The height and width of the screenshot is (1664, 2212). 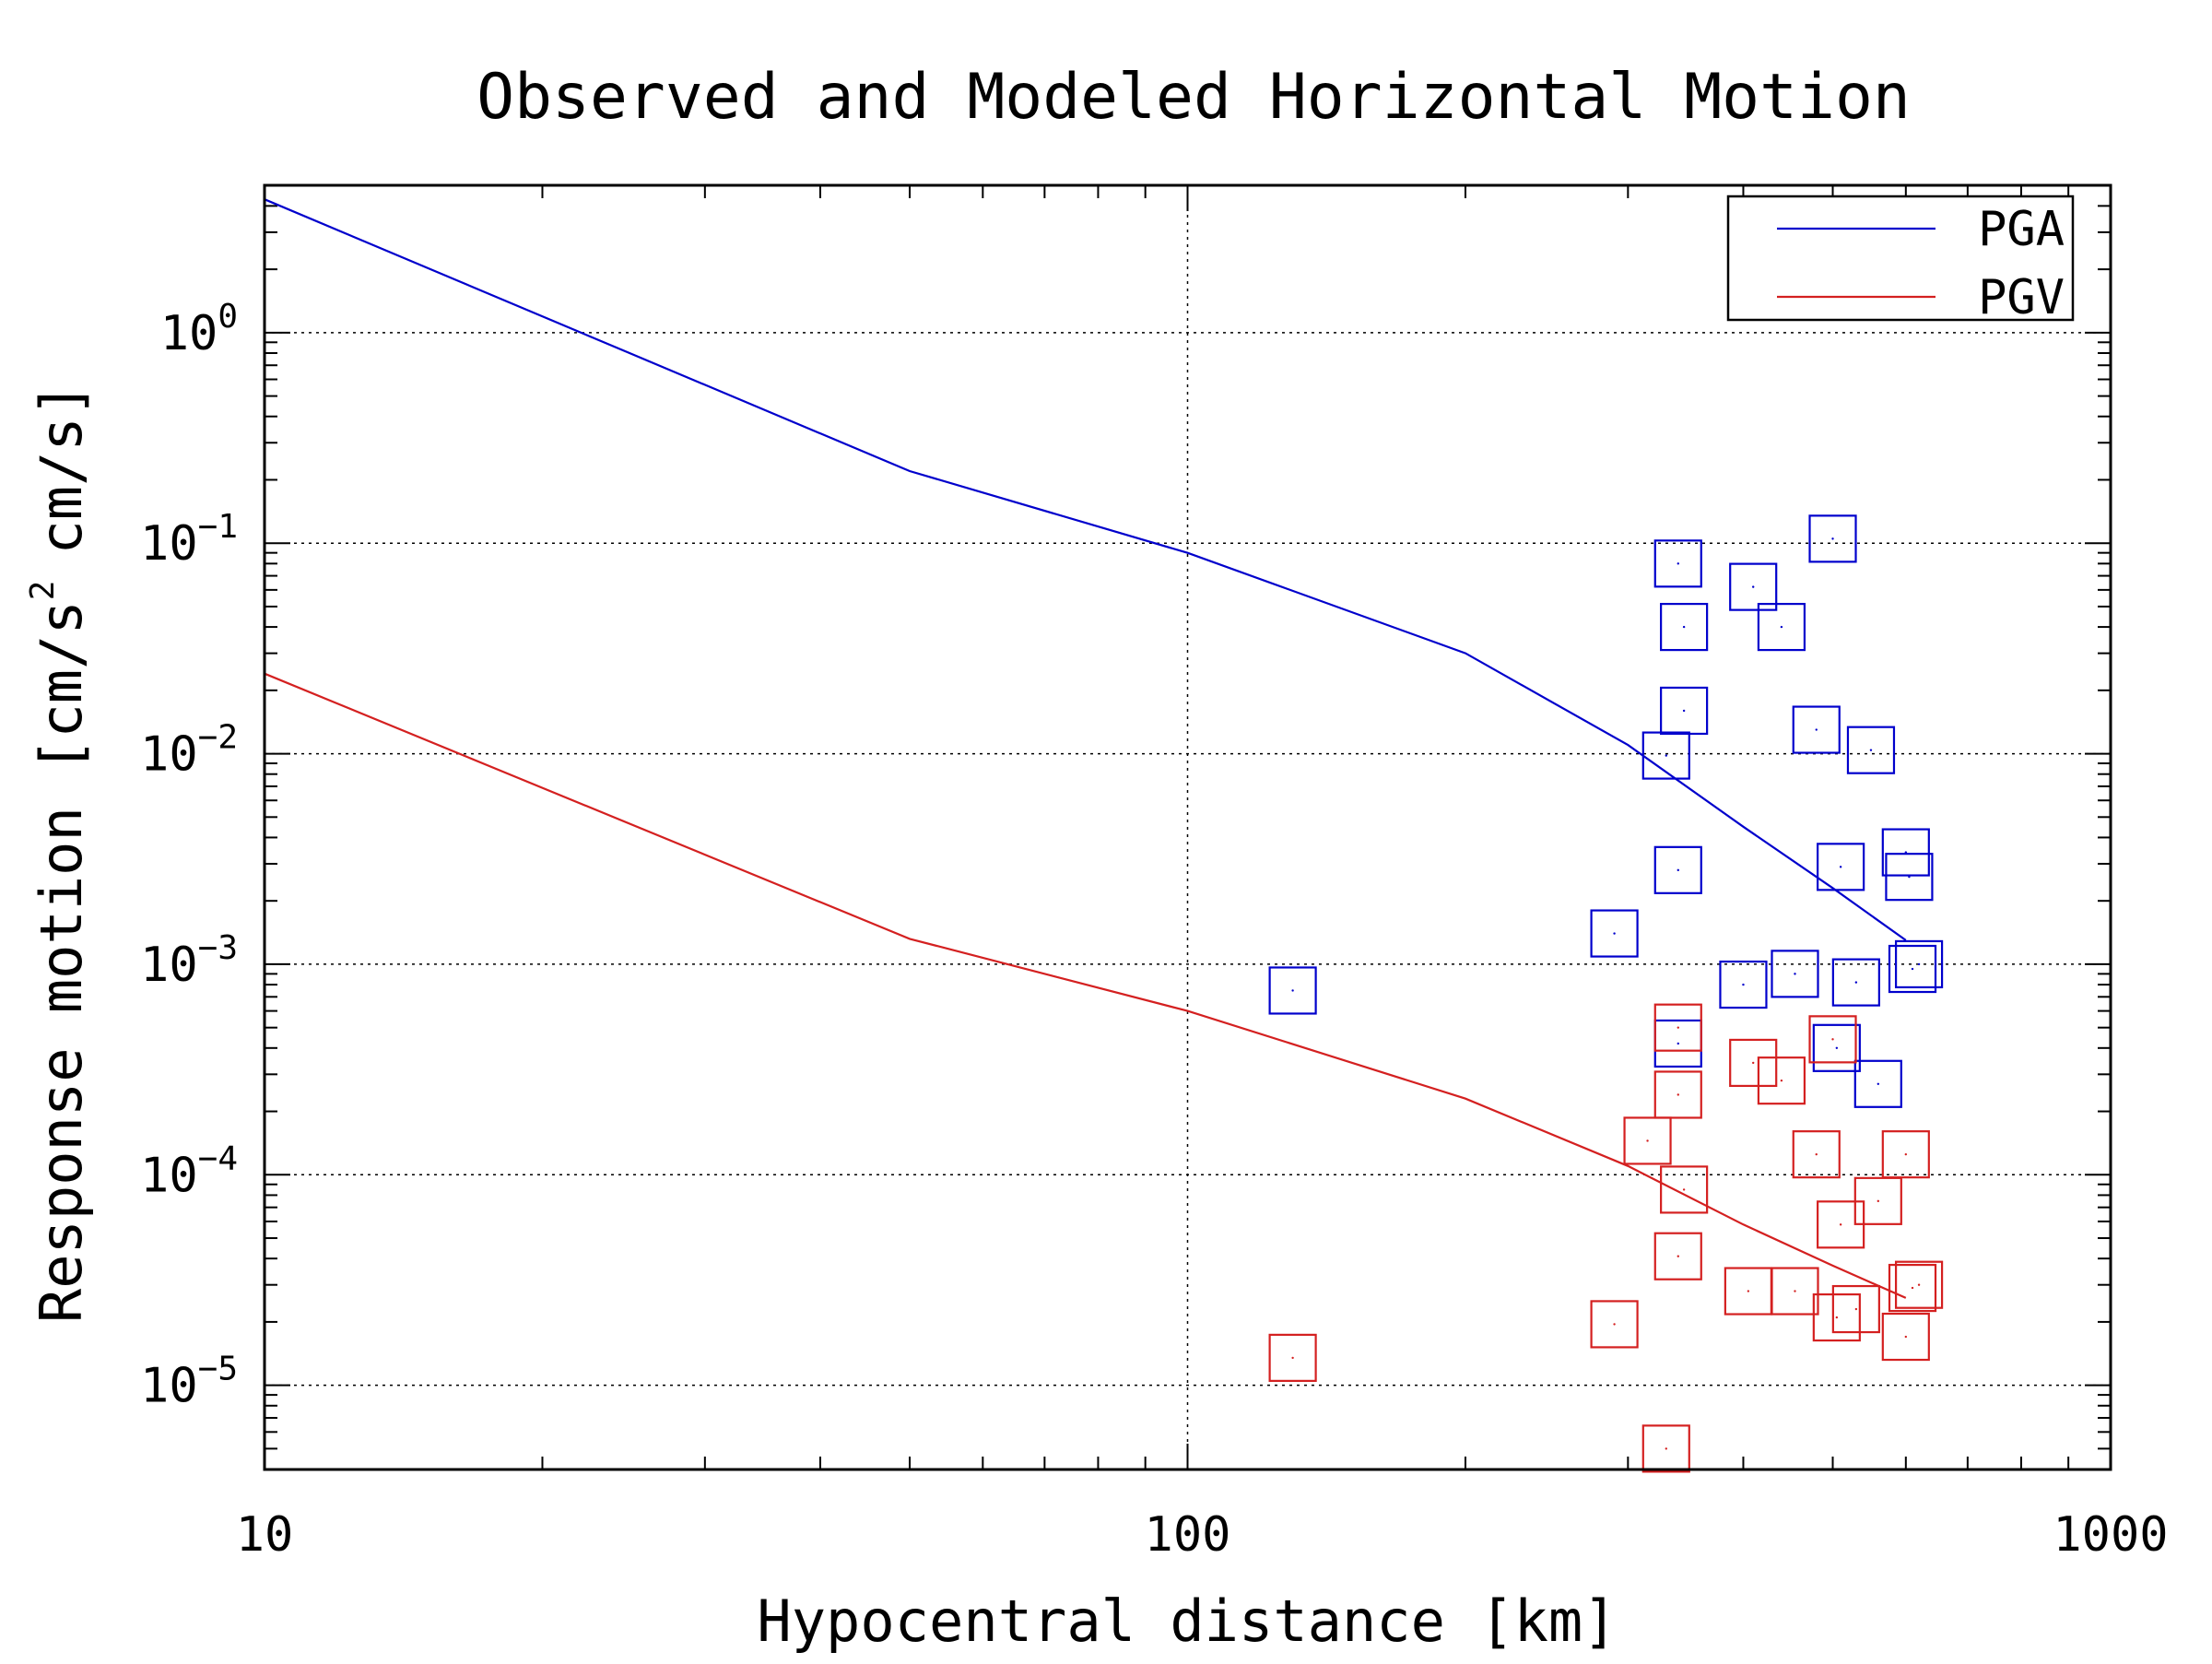 What do you see at coordinates (2110, 1535) in the screenshot?
I see `x-tick-label: 1000` at bounding box center [2110, 1535].